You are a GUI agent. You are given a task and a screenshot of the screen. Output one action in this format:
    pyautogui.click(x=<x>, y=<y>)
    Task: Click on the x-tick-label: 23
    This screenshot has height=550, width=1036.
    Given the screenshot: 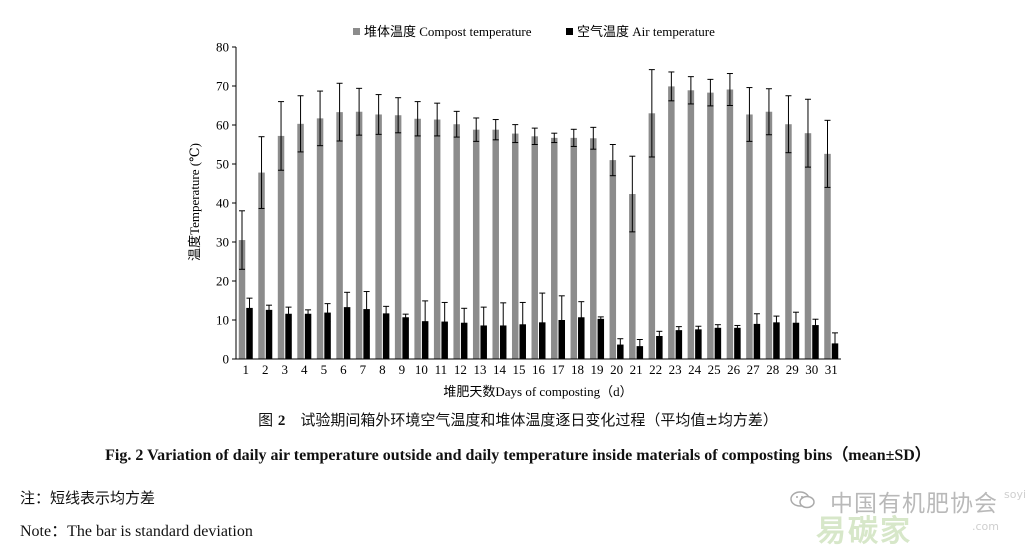 What is the action you would take?
    pyautogui.click(x=675, y=369)
    